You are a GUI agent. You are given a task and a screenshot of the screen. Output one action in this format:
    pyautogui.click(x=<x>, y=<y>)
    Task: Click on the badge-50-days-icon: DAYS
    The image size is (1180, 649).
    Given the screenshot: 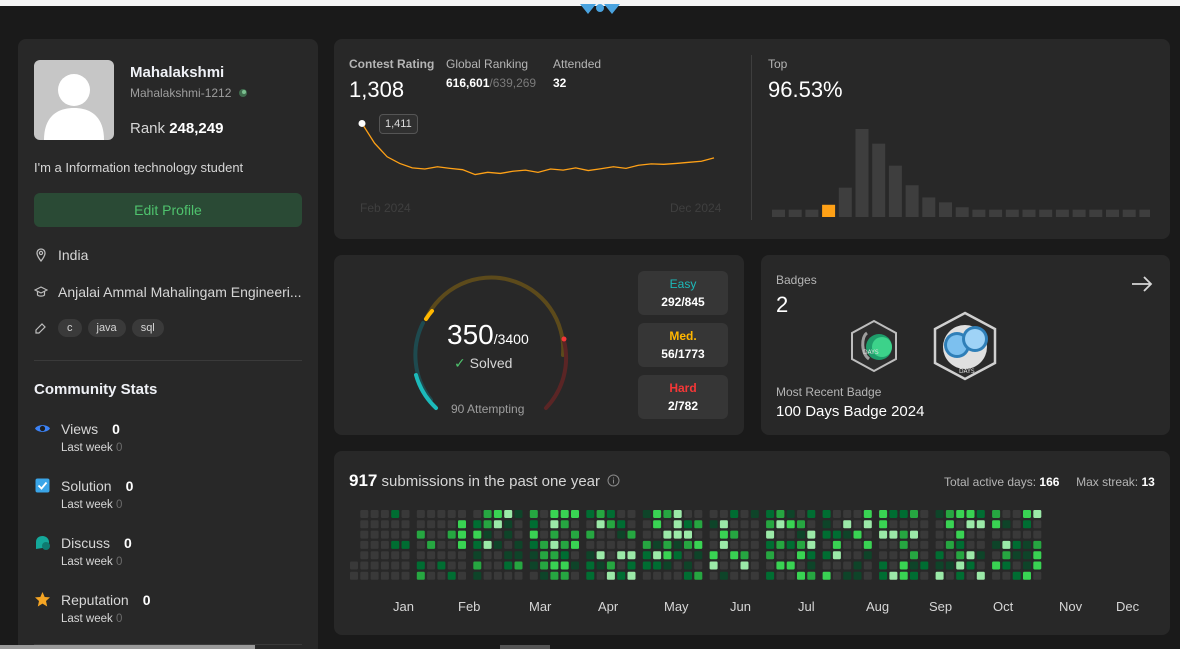 What is the action you would take?
    pyautogui.click(x=874, y=346)
    